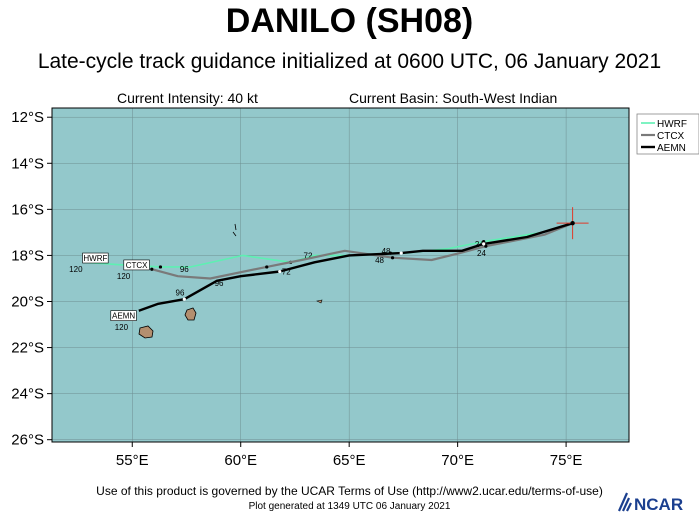  What do you see at coordinates (328, 245) in the screenshot?
I see `track-hwrf` at bounding box center [328, 245].